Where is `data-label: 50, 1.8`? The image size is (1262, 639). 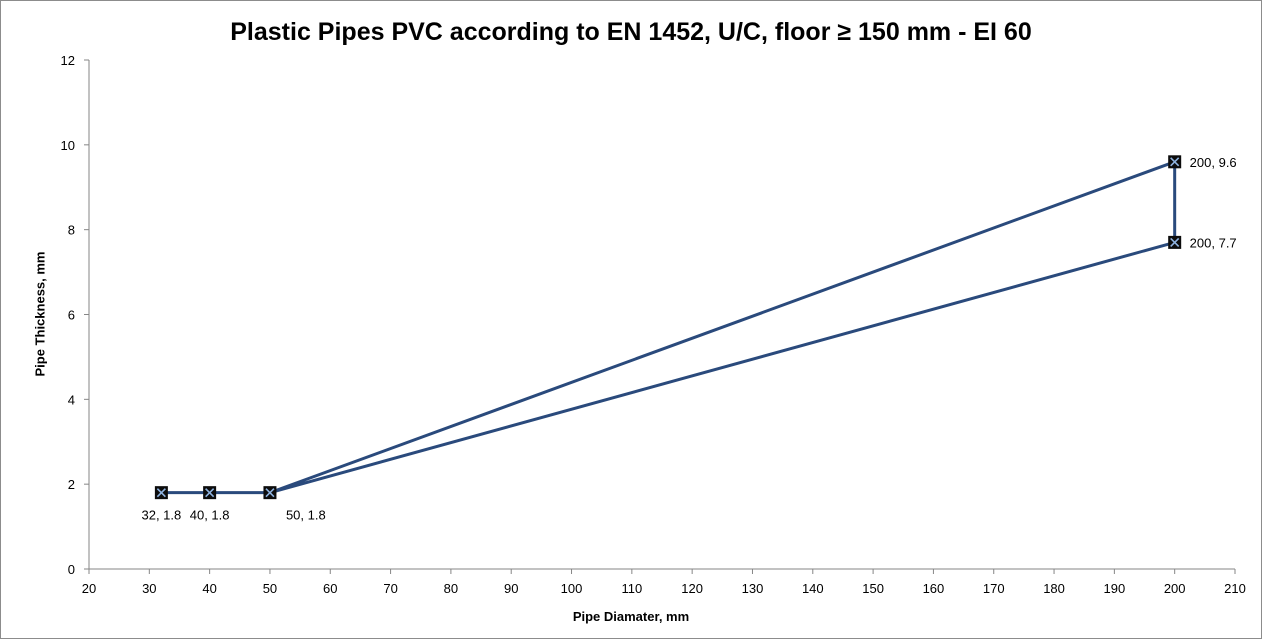
data-label: 50, 1.8 is located at coordinates (306, 515).